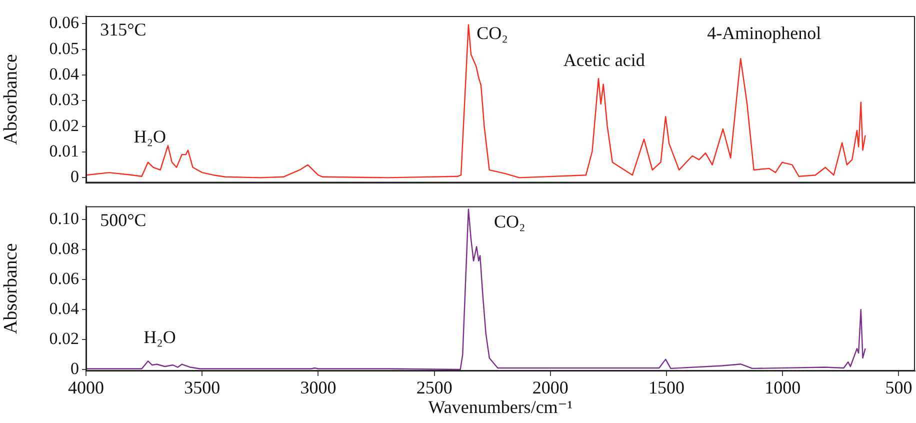 Image resolution: width=916 pixels, height=423 pixels. What do you see at coordinates (123, 30) in the screenshot?
I see `annotation: 315°C` at bounding box center [123, 30].